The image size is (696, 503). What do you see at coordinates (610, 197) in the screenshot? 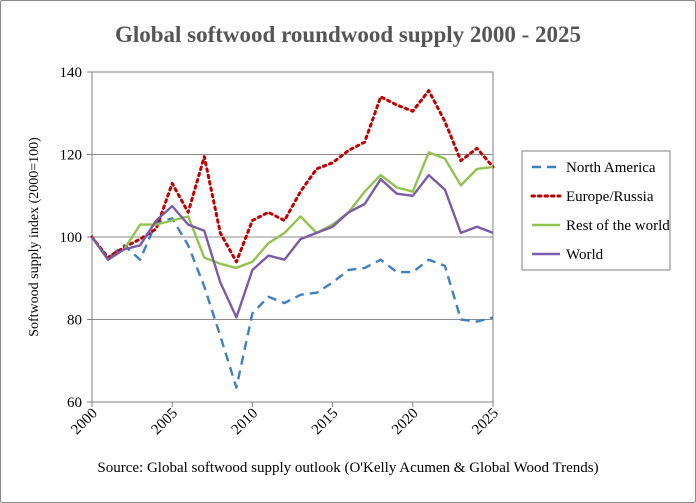
I see `legend-label: Europe/Russia` at bounding box center [610, 197].